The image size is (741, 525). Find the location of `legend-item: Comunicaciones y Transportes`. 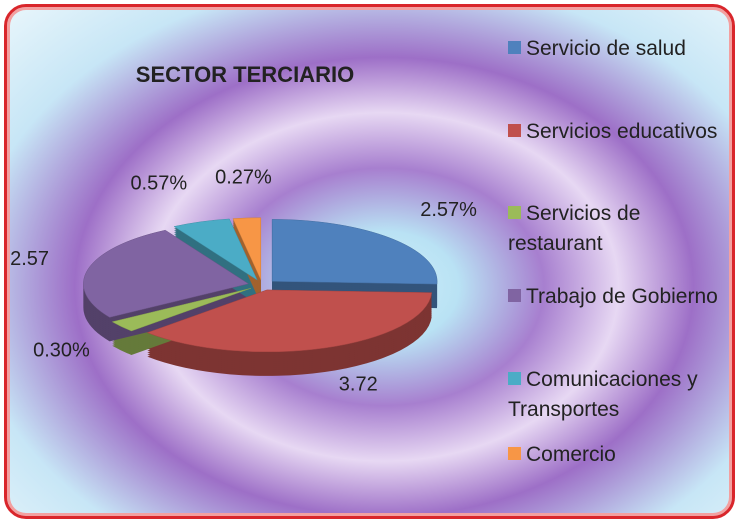

legend-item: Comunicaciones y Transportes is located at coordinates (615, 395).